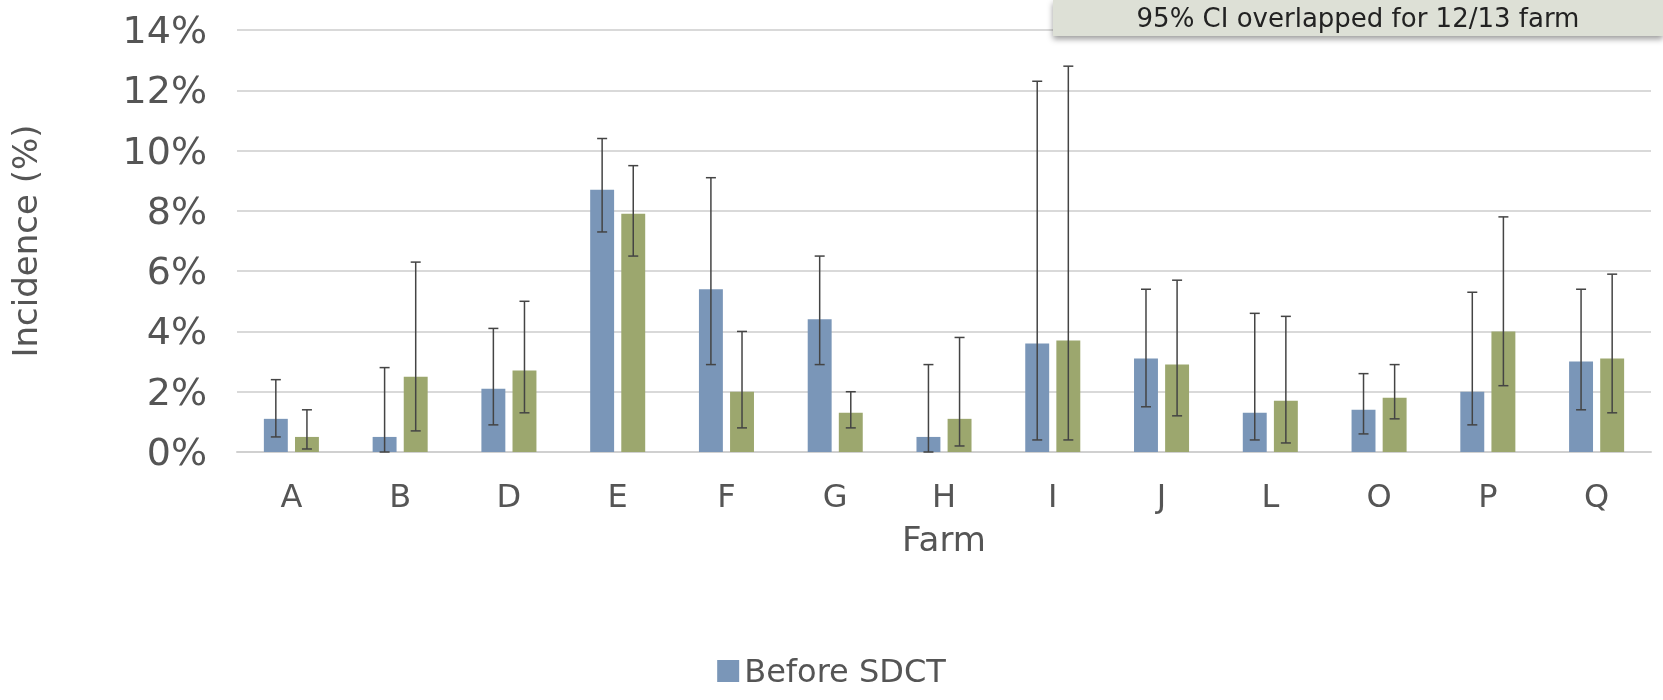  What do you see at coordinates (509, 496) in the screenshot?
I see `x-tick-label: D` at bounding box center [509, 496].